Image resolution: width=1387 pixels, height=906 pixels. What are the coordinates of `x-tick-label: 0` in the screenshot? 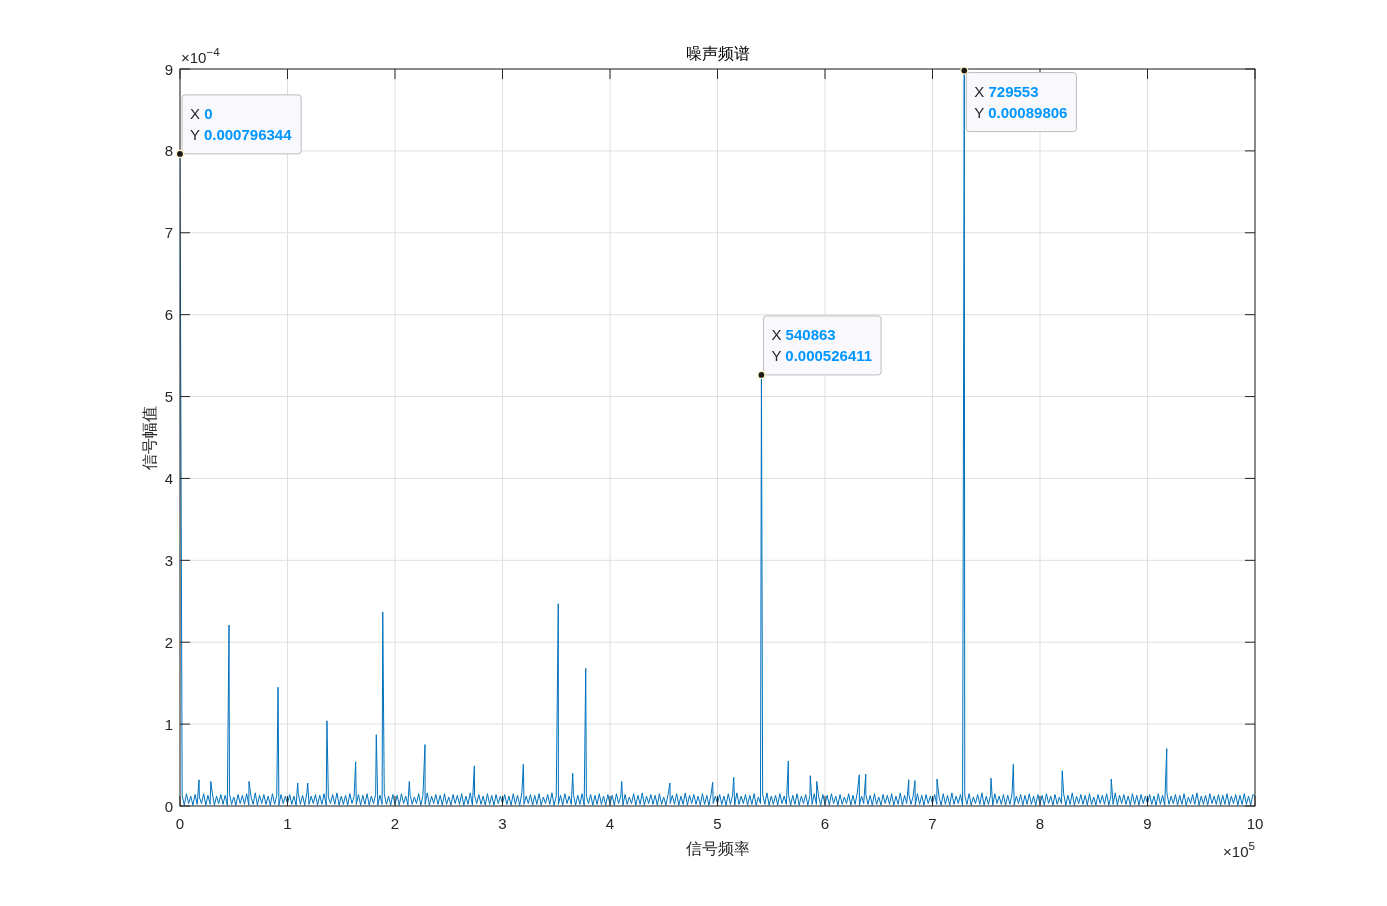 It's located at (180, 823).